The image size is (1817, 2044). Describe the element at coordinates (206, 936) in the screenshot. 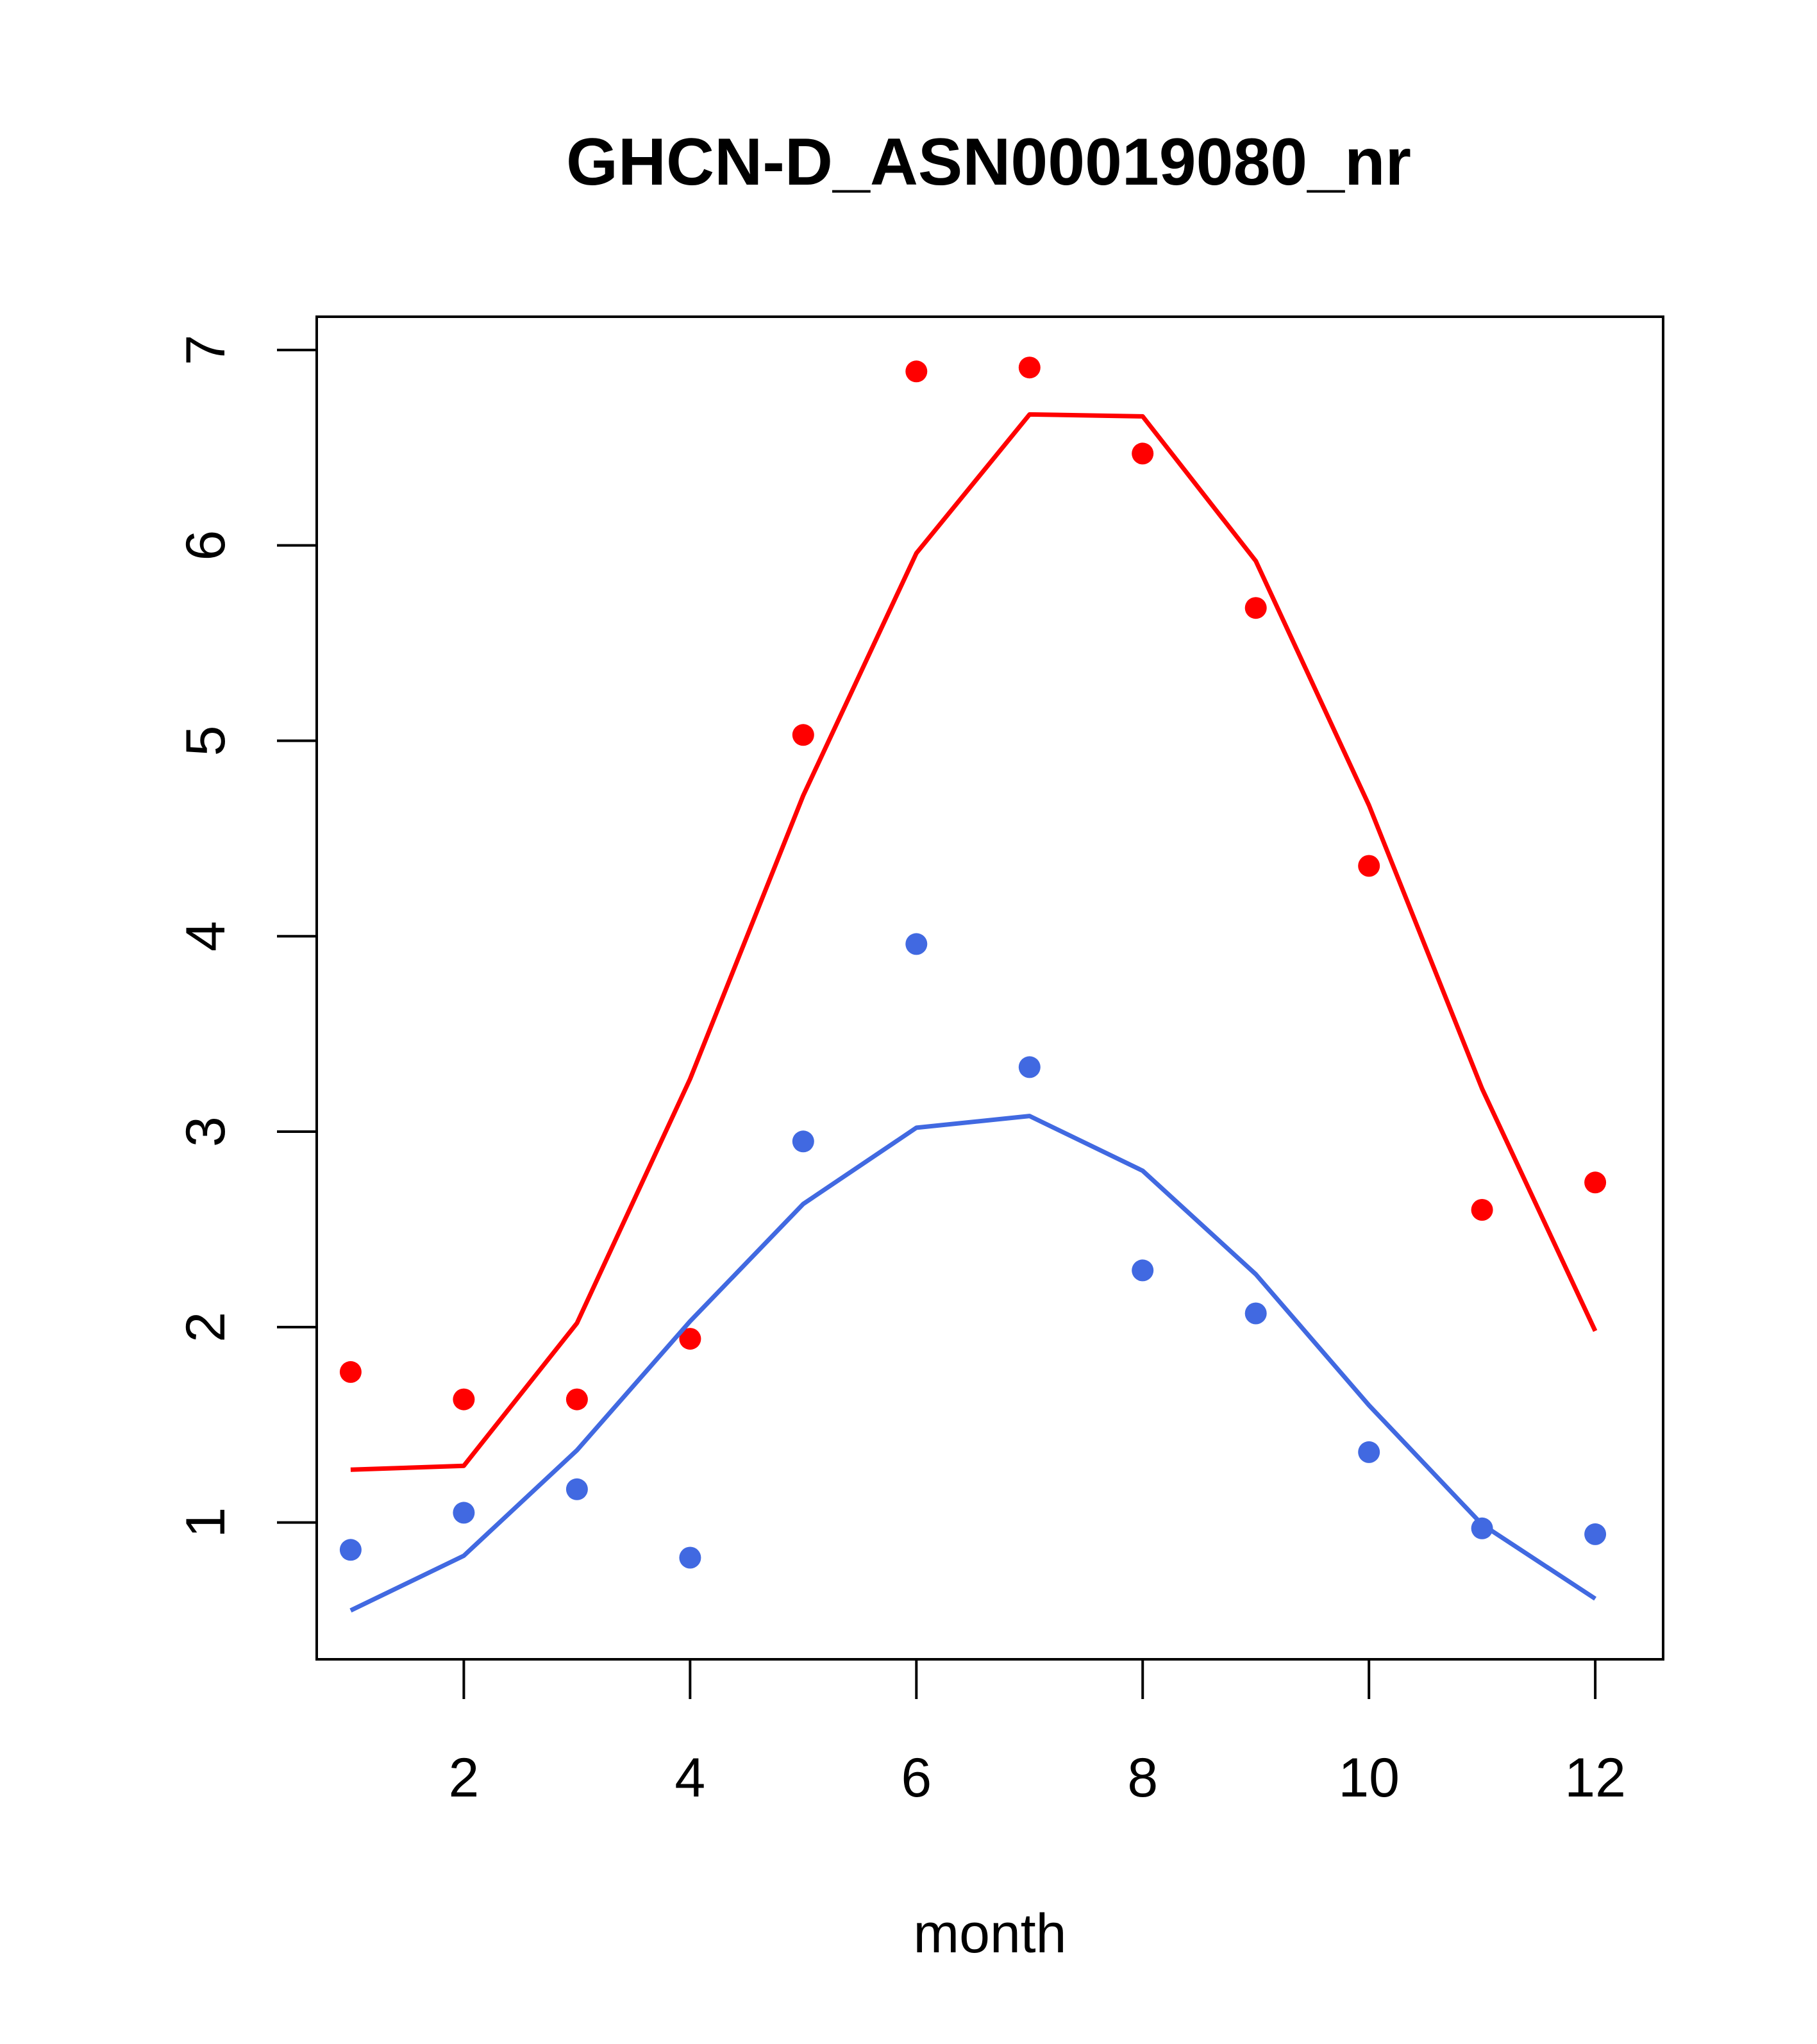

I see `y-tick-label: 4` at that location.